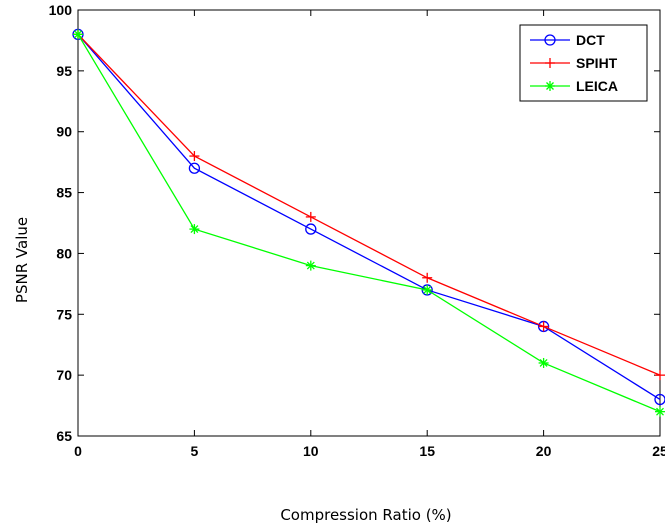  I want to click on y-tick-label: 75, so click(64, 314).